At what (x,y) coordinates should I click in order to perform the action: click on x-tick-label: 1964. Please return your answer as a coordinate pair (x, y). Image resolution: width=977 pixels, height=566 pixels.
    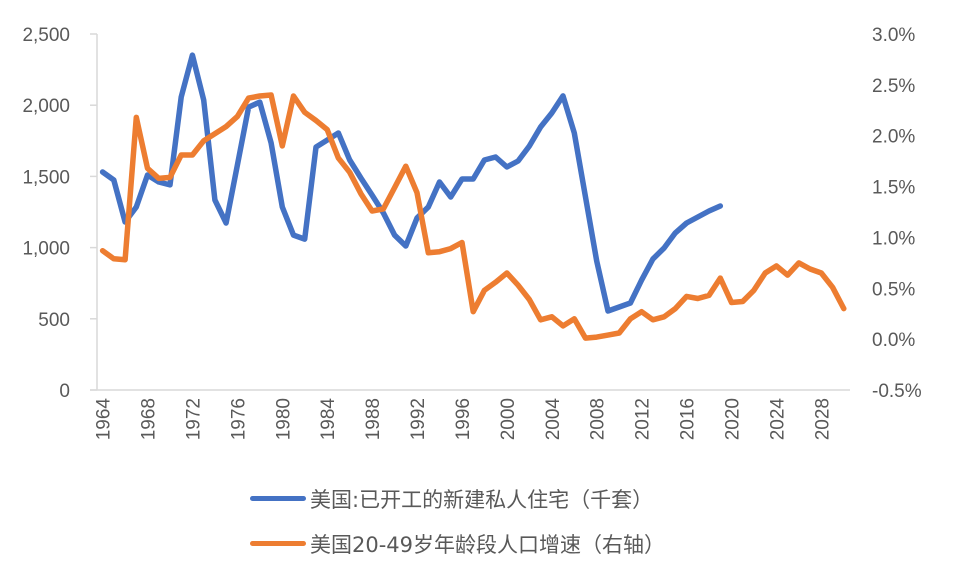
    Looking at the image, I should click on (104, 419).